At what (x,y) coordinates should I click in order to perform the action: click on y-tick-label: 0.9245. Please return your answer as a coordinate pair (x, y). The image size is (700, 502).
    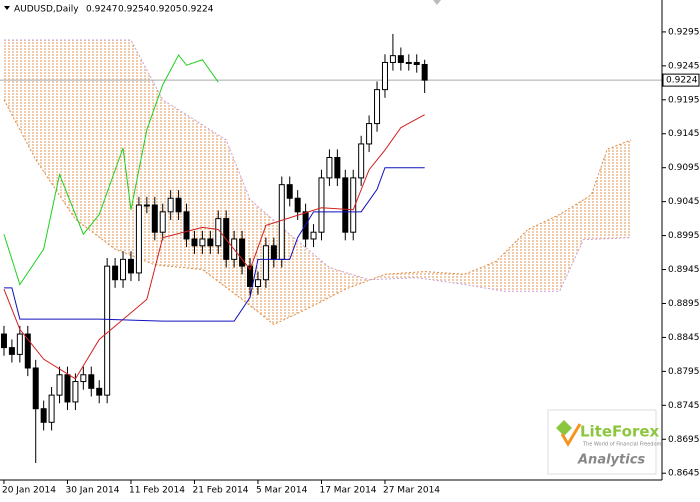
    Looking at the image, I should click on (684, 66).